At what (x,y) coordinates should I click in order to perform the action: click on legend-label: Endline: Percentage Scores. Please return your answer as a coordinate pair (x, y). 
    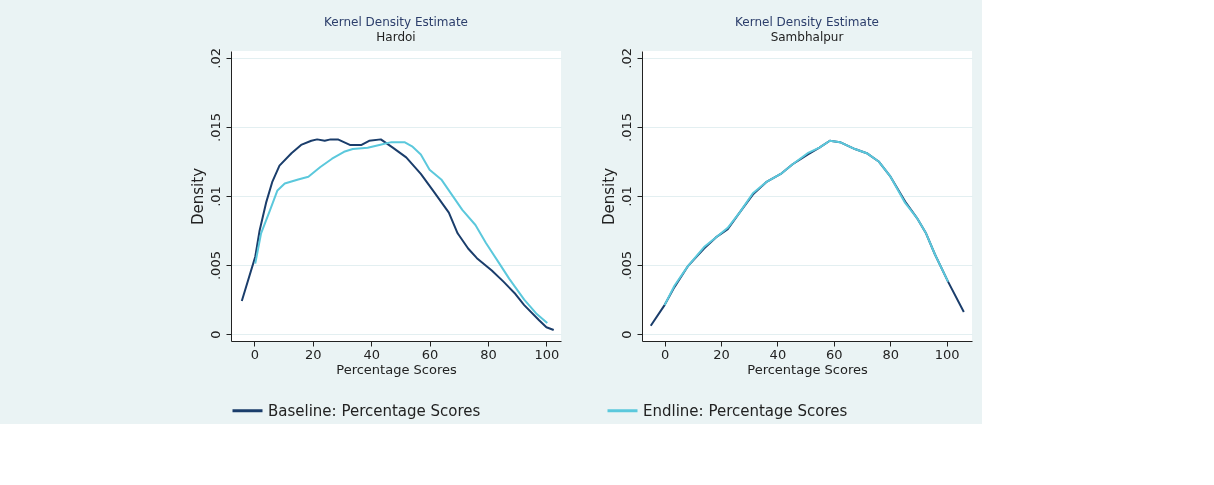
    Looking at the image, I should click on (745, 410).